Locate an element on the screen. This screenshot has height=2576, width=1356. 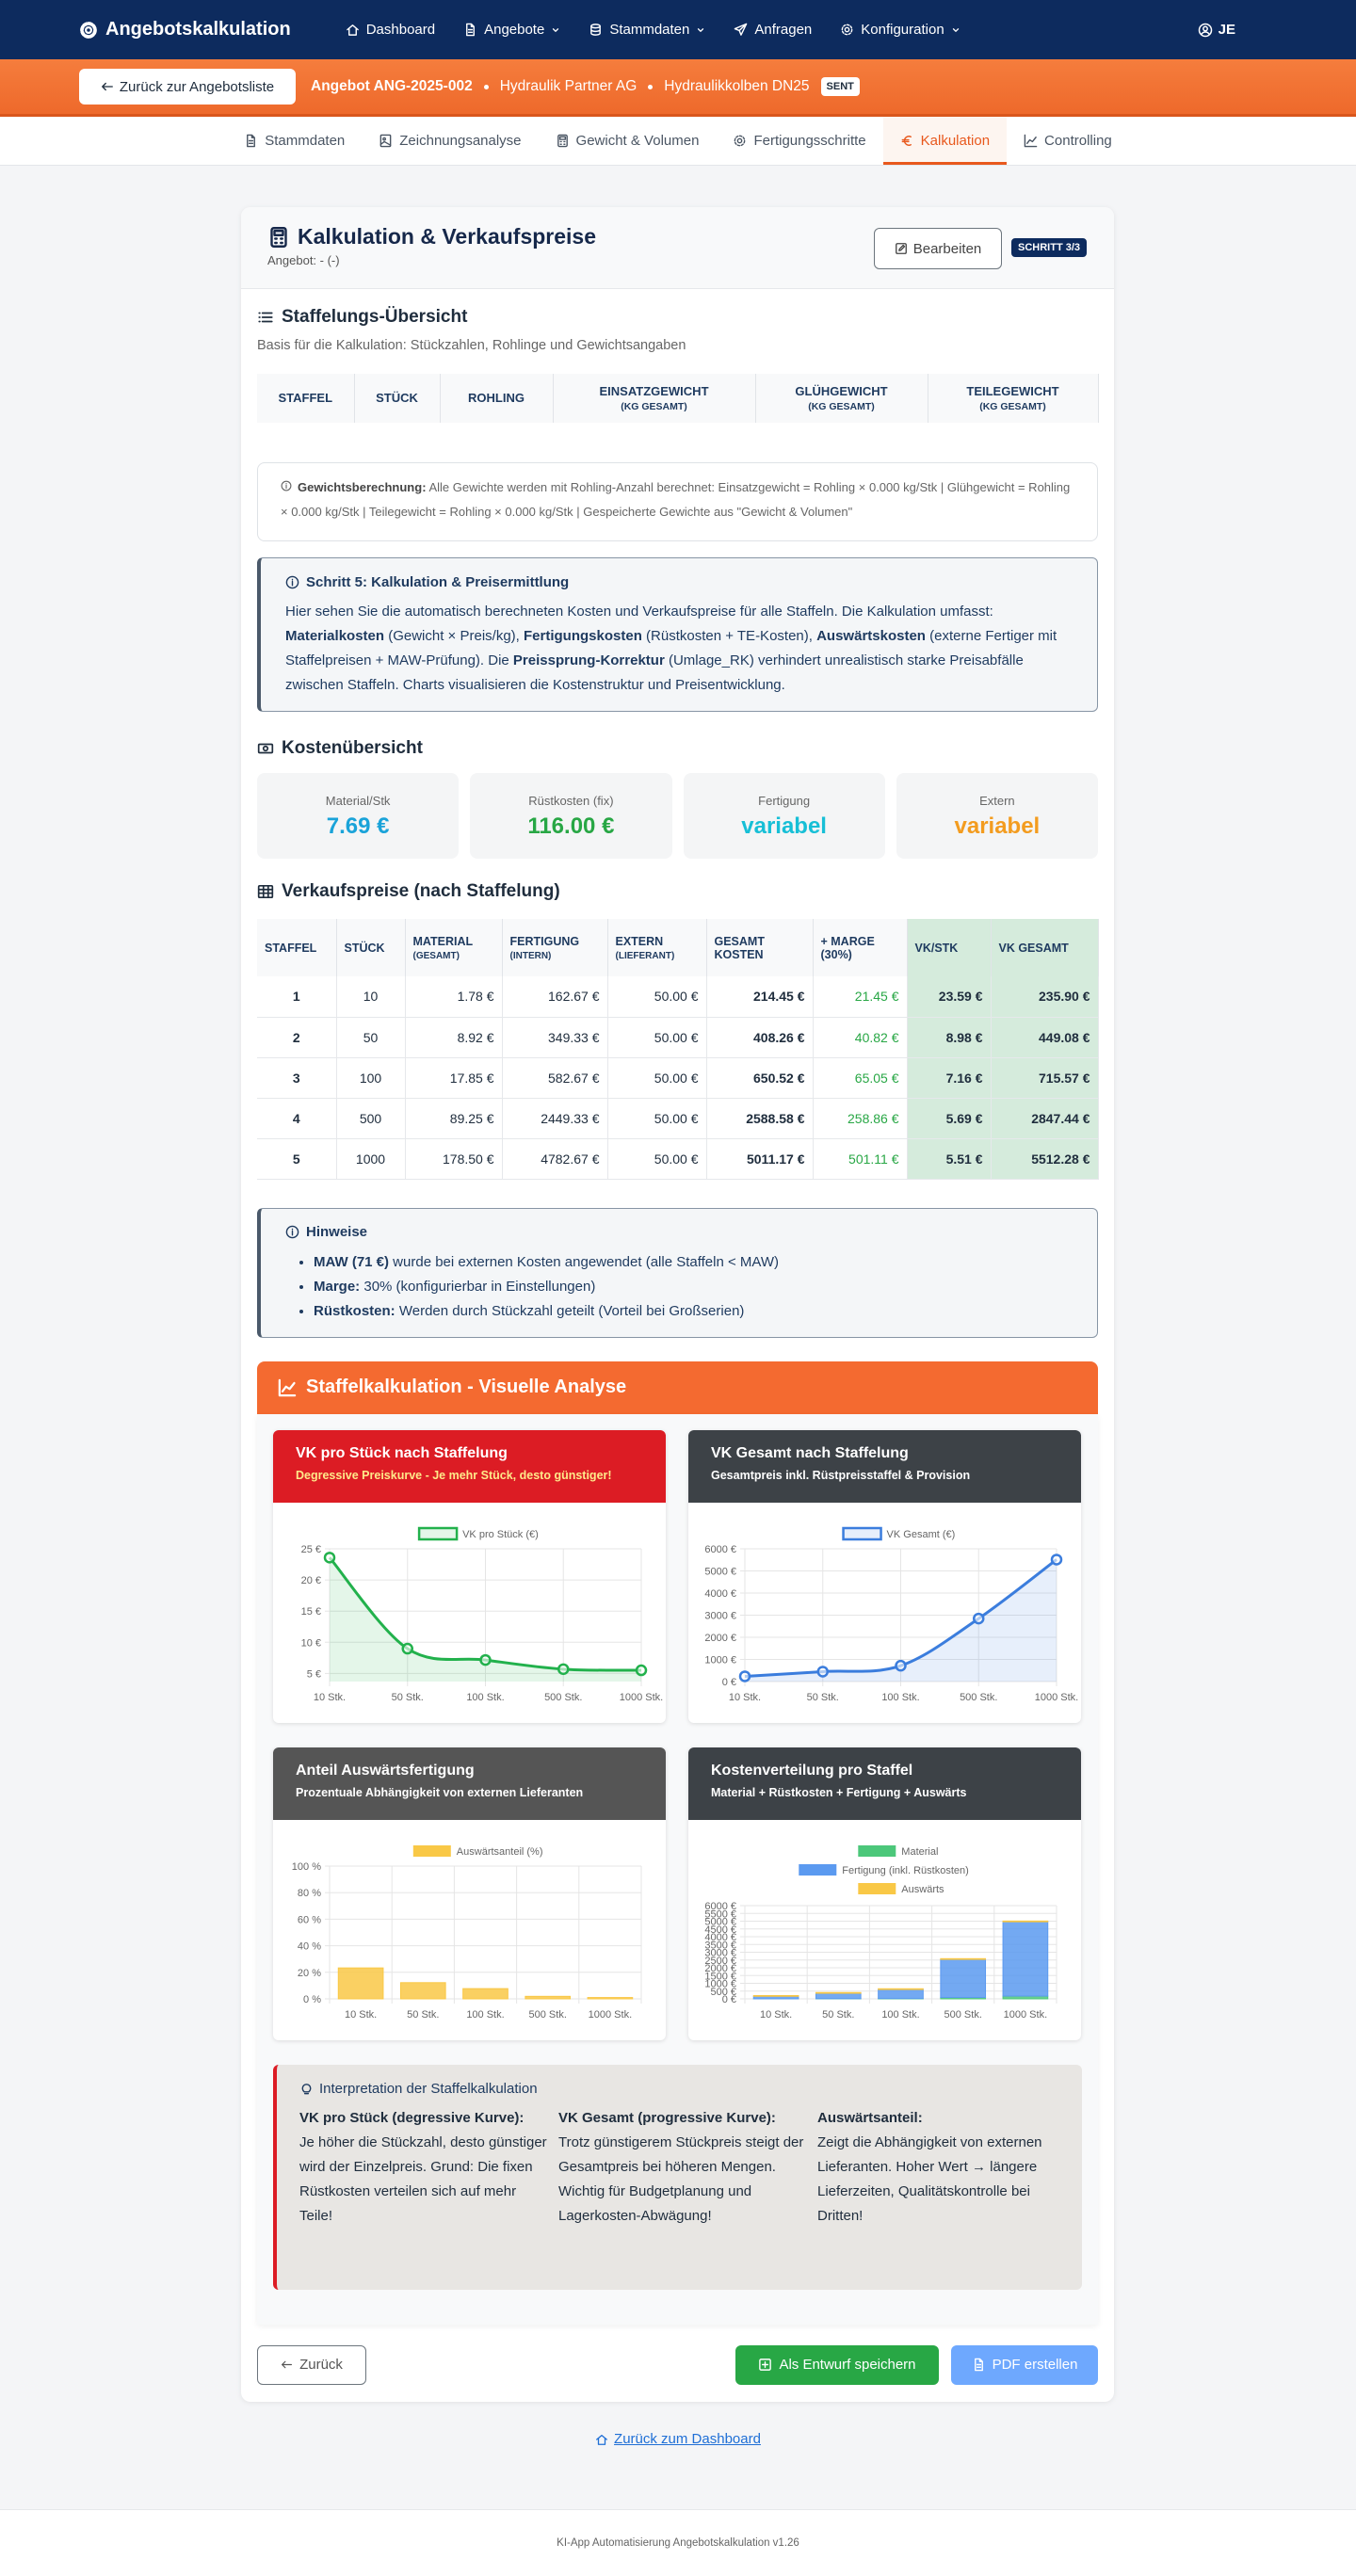
edit-button: Bearbeiten is located at coordinates (938, 248).